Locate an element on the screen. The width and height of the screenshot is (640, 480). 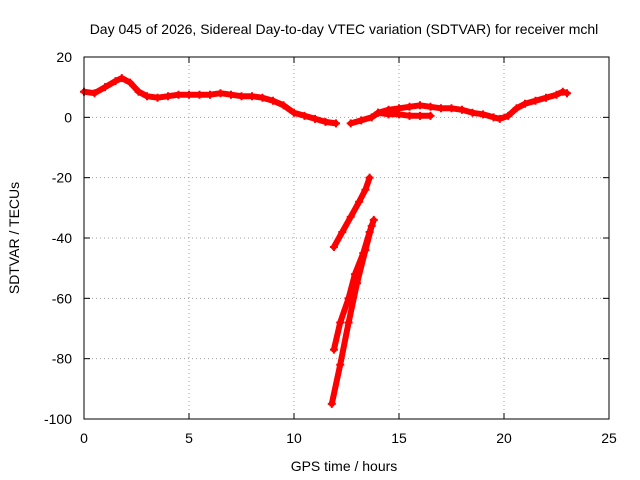
y-tick-label: -80 is located at coordinates (62, 359).